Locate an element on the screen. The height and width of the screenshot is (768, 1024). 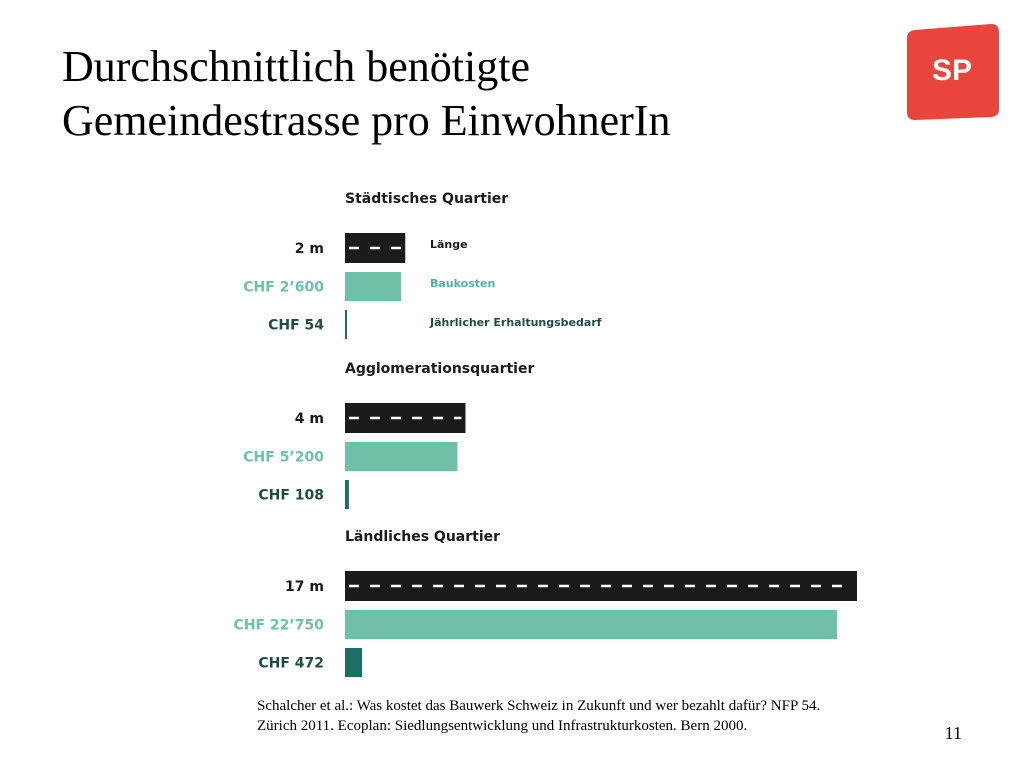
value-label-erhaltung: CHF 472 is located at coordinates (291, 664).